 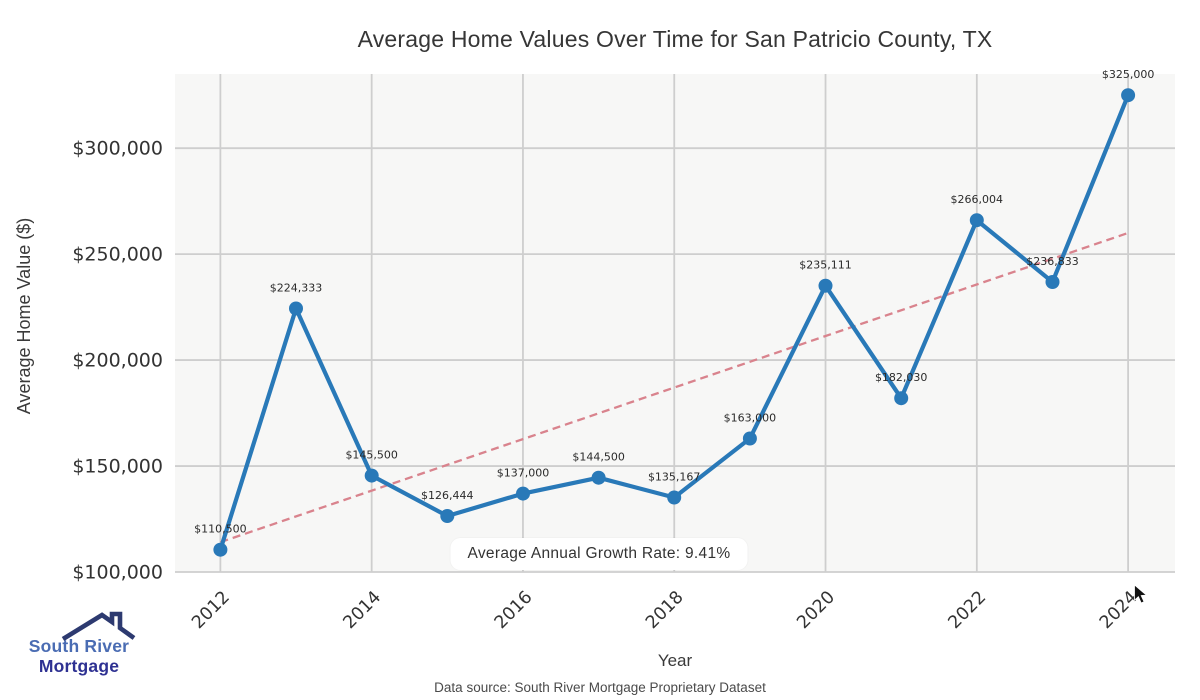 What do you see at coordinates (447, 495) in the screenshot?
I see `data-point-label: $126,444` at bounding box center [447, 495].